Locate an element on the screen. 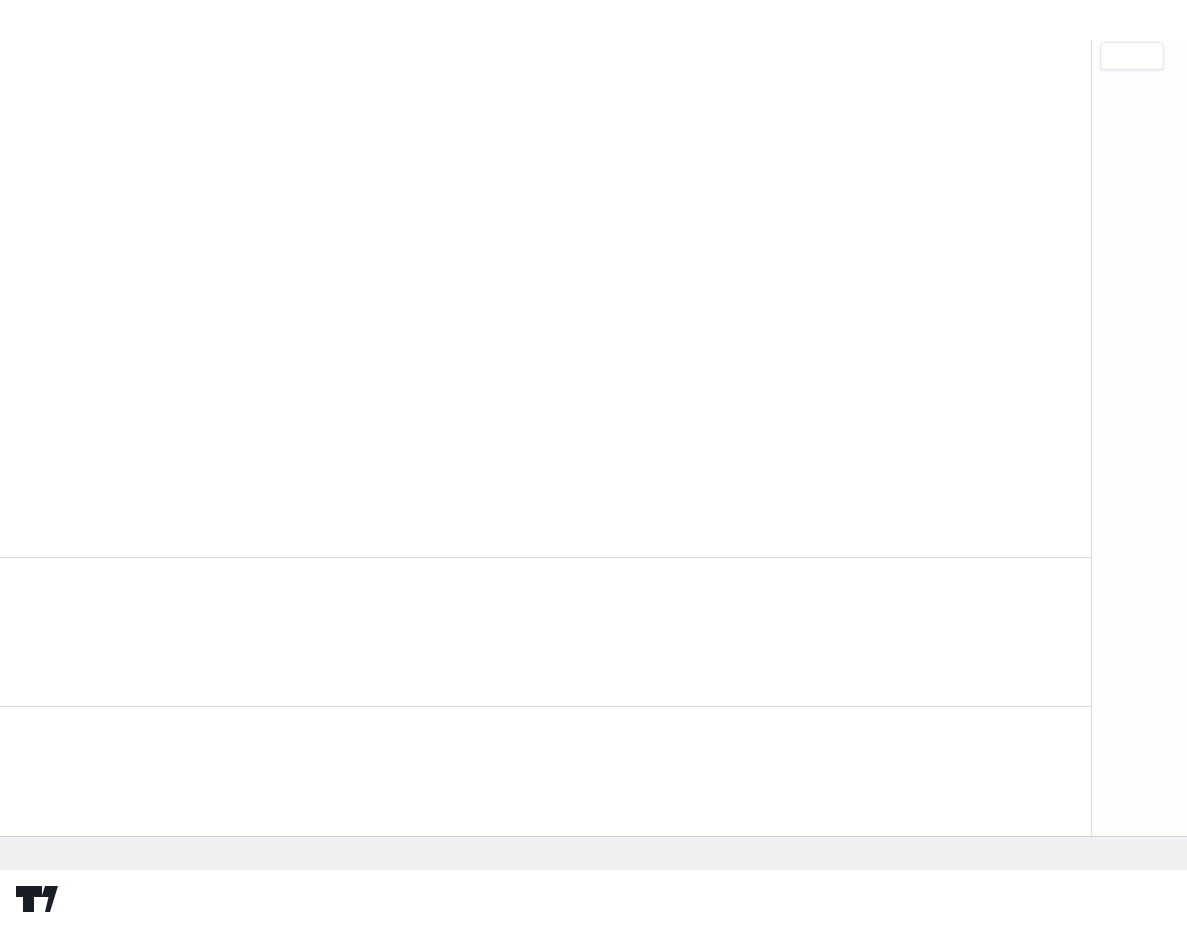 The width and height of the screenshot is (1187, 944). volume-legend is located at coordinates (33, 74).